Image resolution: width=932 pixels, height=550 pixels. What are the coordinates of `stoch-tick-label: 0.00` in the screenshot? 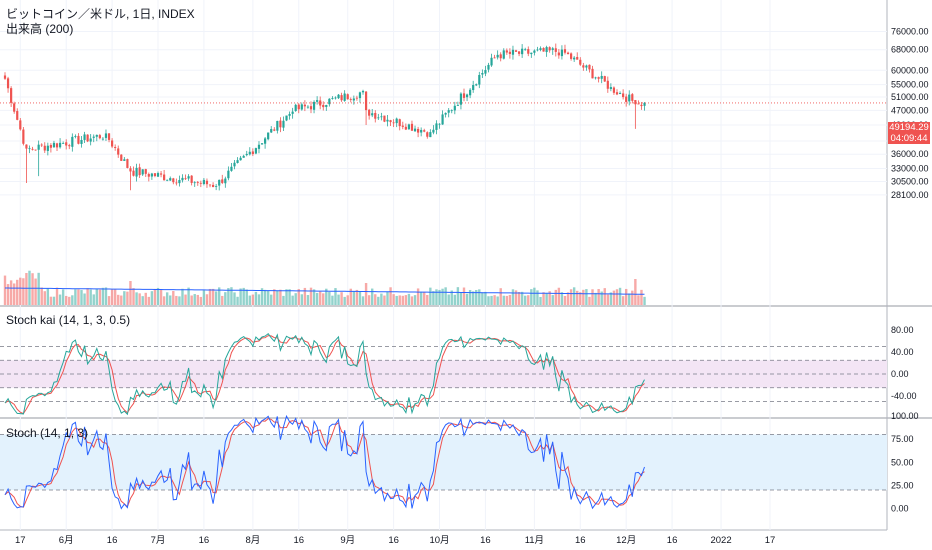 It's located at (900, 509).